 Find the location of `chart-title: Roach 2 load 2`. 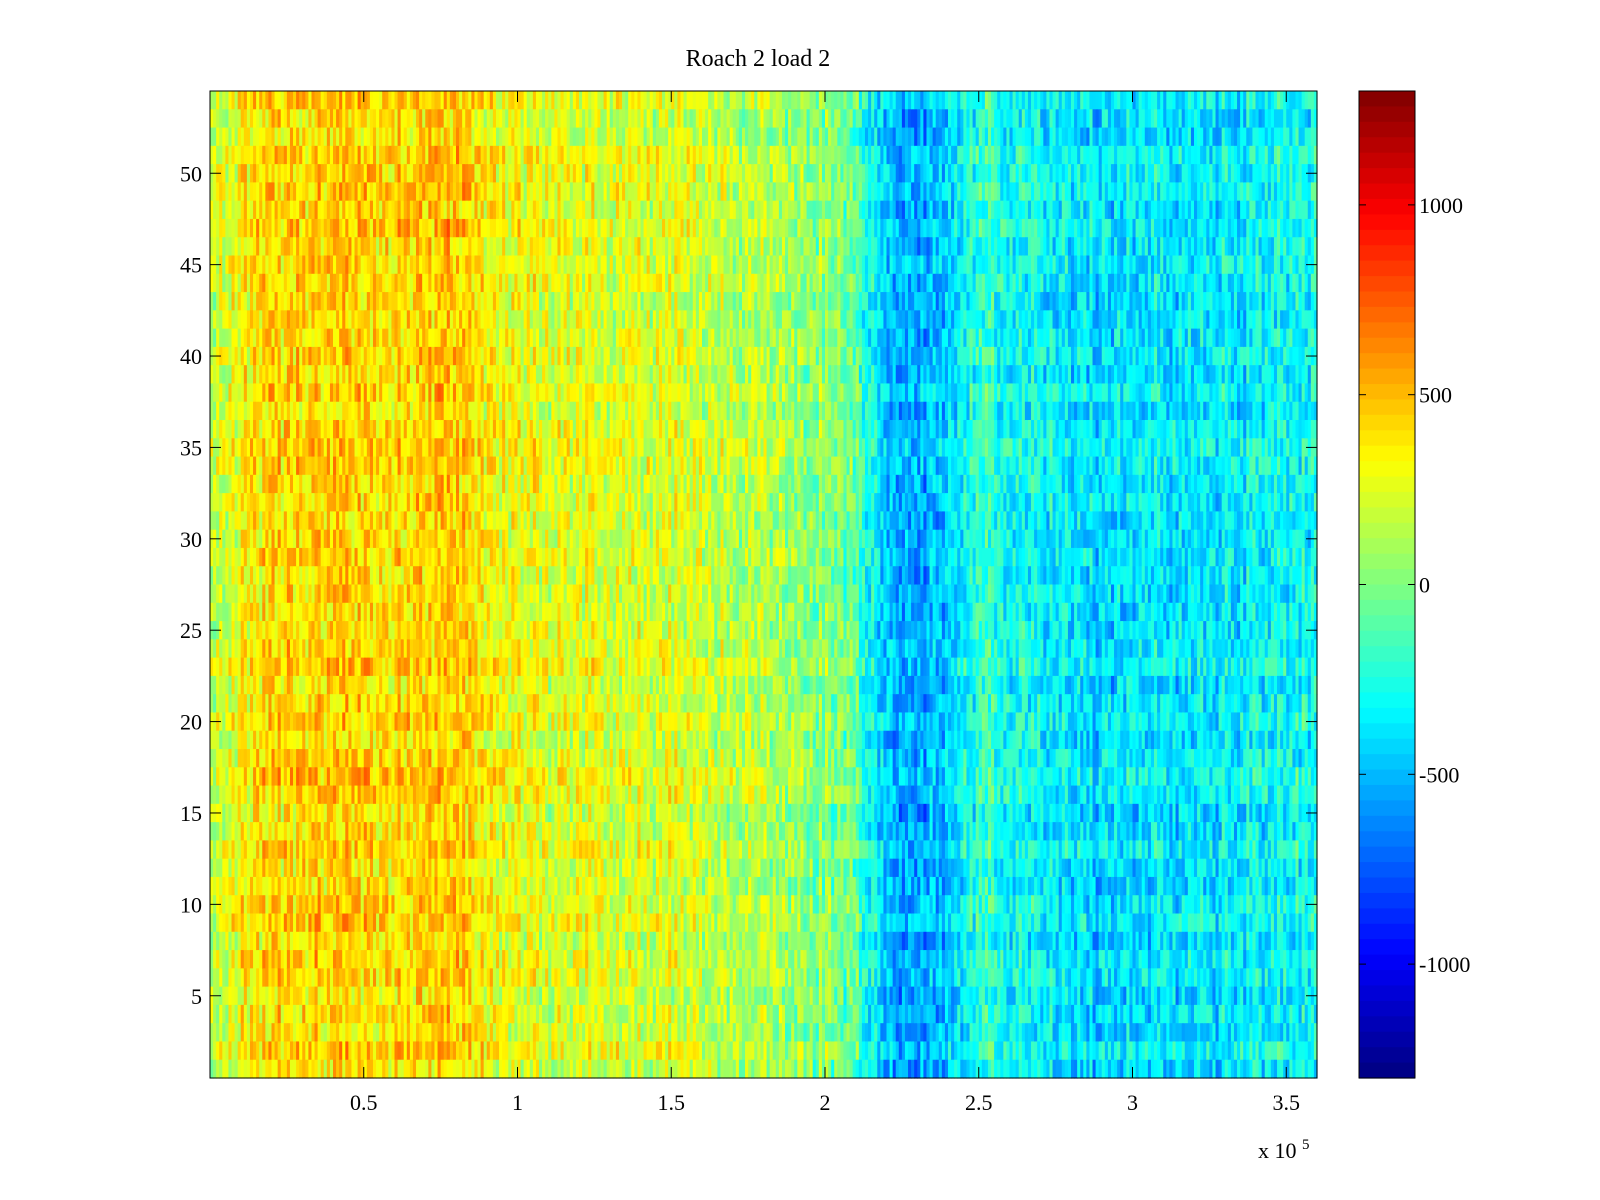

chart-title: Roach 2 load 2 is located at coordinates (758, 59).